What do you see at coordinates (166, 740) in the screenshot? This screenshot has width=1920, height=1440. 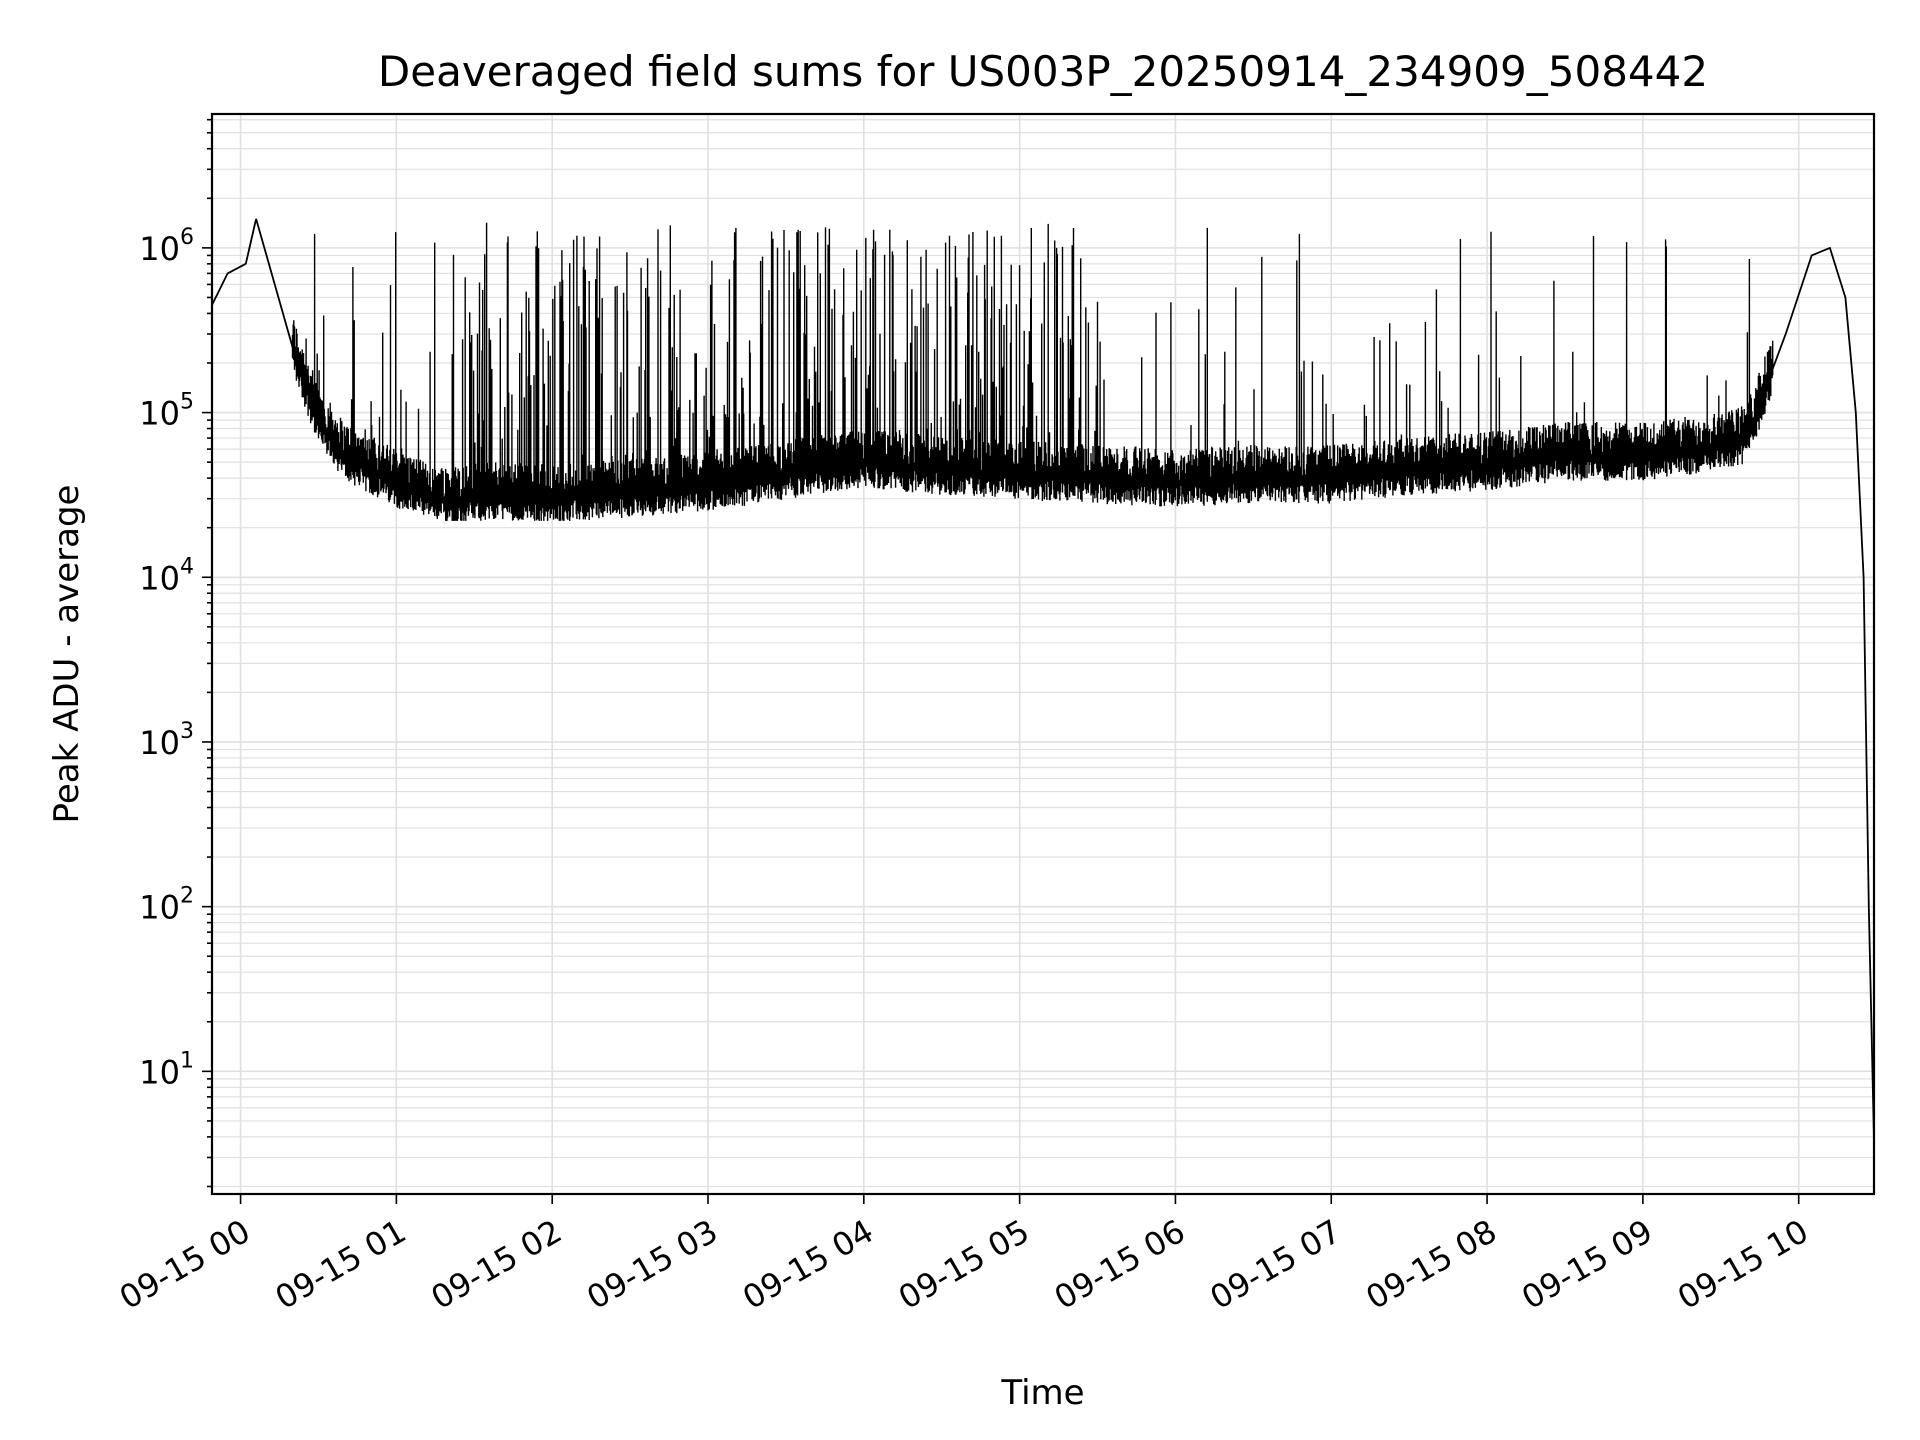 I see `y-tick-label: 10³` at bounding box center [166, 740].